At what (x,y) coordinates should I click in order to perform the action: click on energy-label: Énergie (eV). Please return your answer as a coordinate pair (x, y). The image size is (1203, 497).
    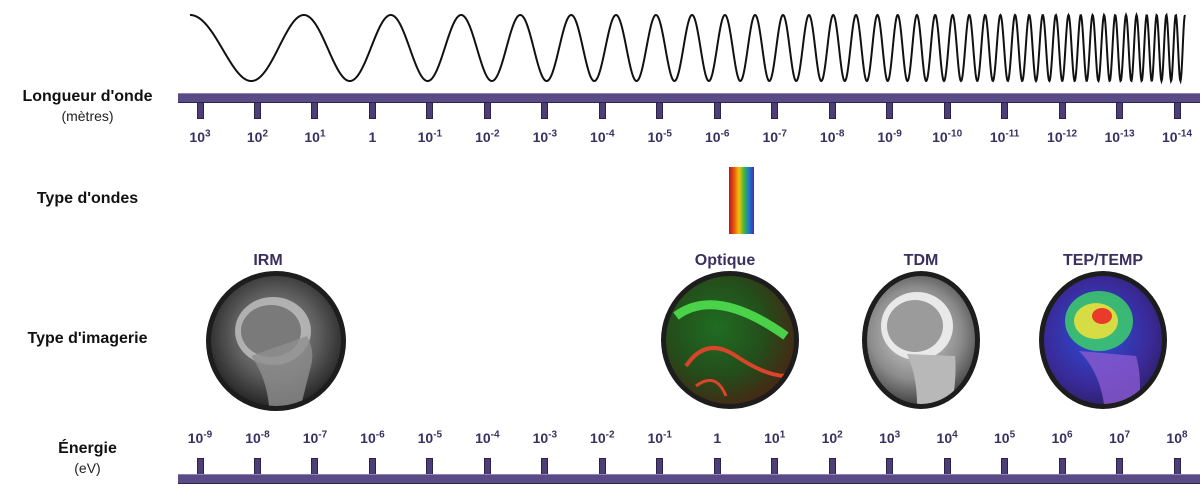
    Looking at the image, I should click on (87, 458).